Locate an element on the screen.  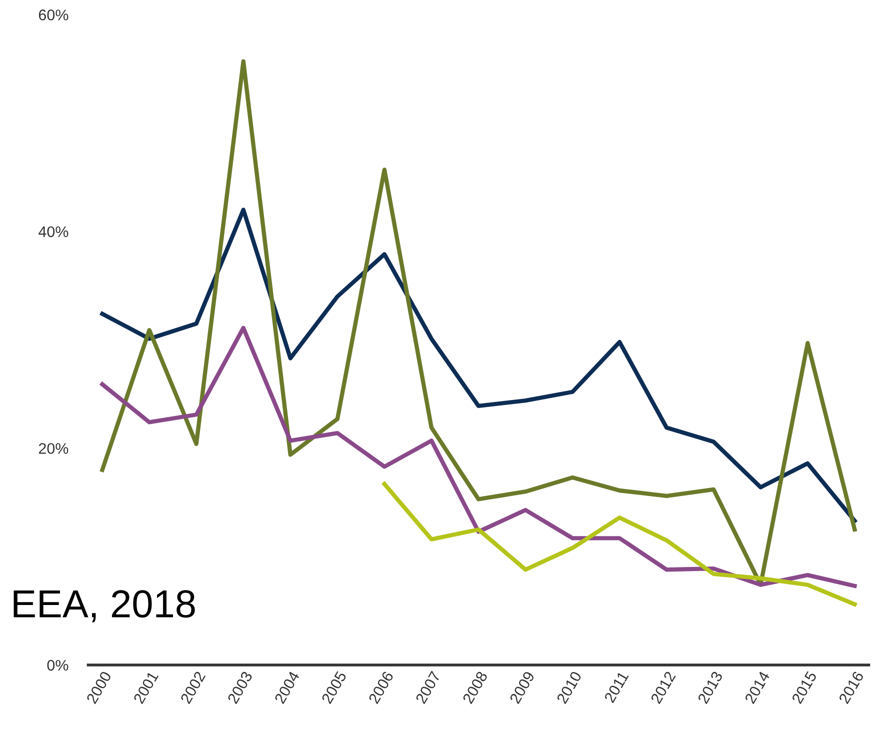
y-tick-label: 20% is located at coordinates (53, 448).